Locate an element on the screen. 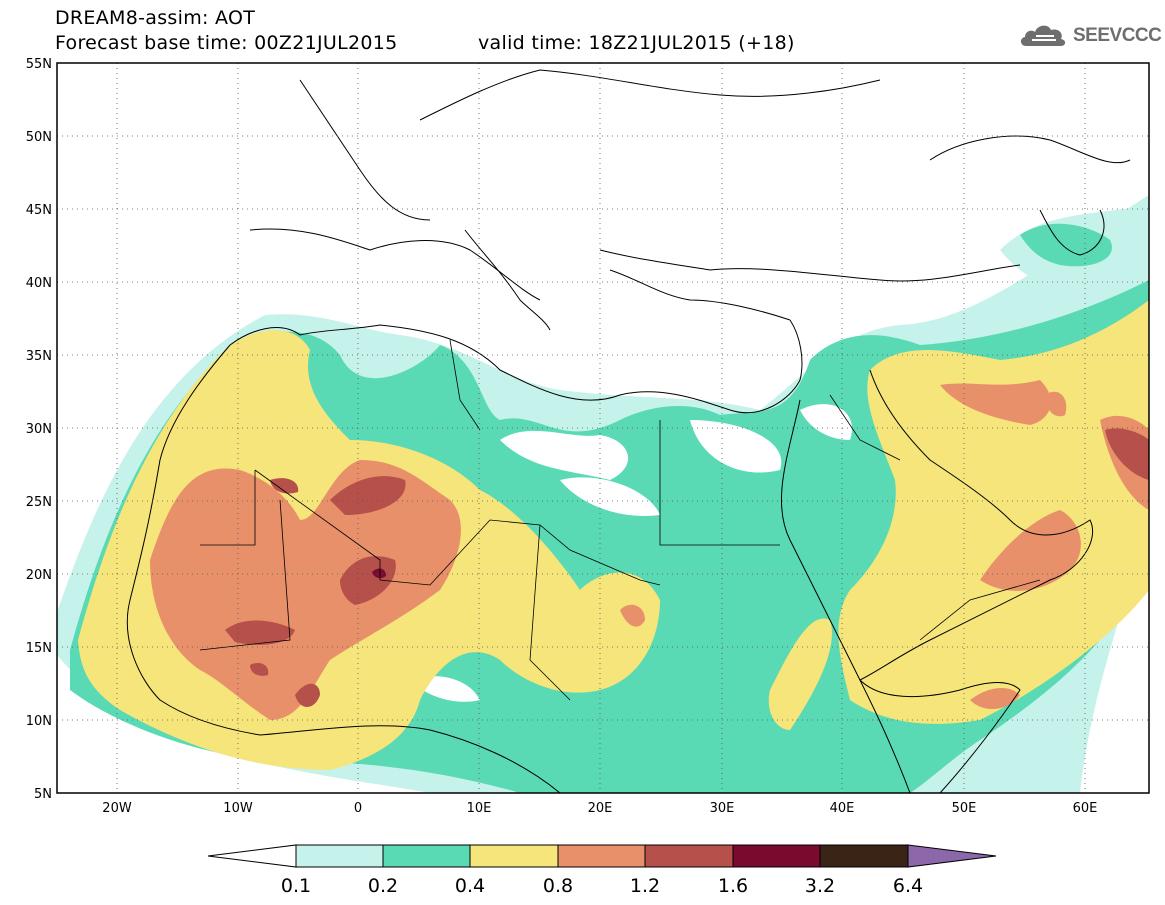 The height and width of the screenshot is (905, 1165). lon-tick: 40E is located at coordinates (842, 808).